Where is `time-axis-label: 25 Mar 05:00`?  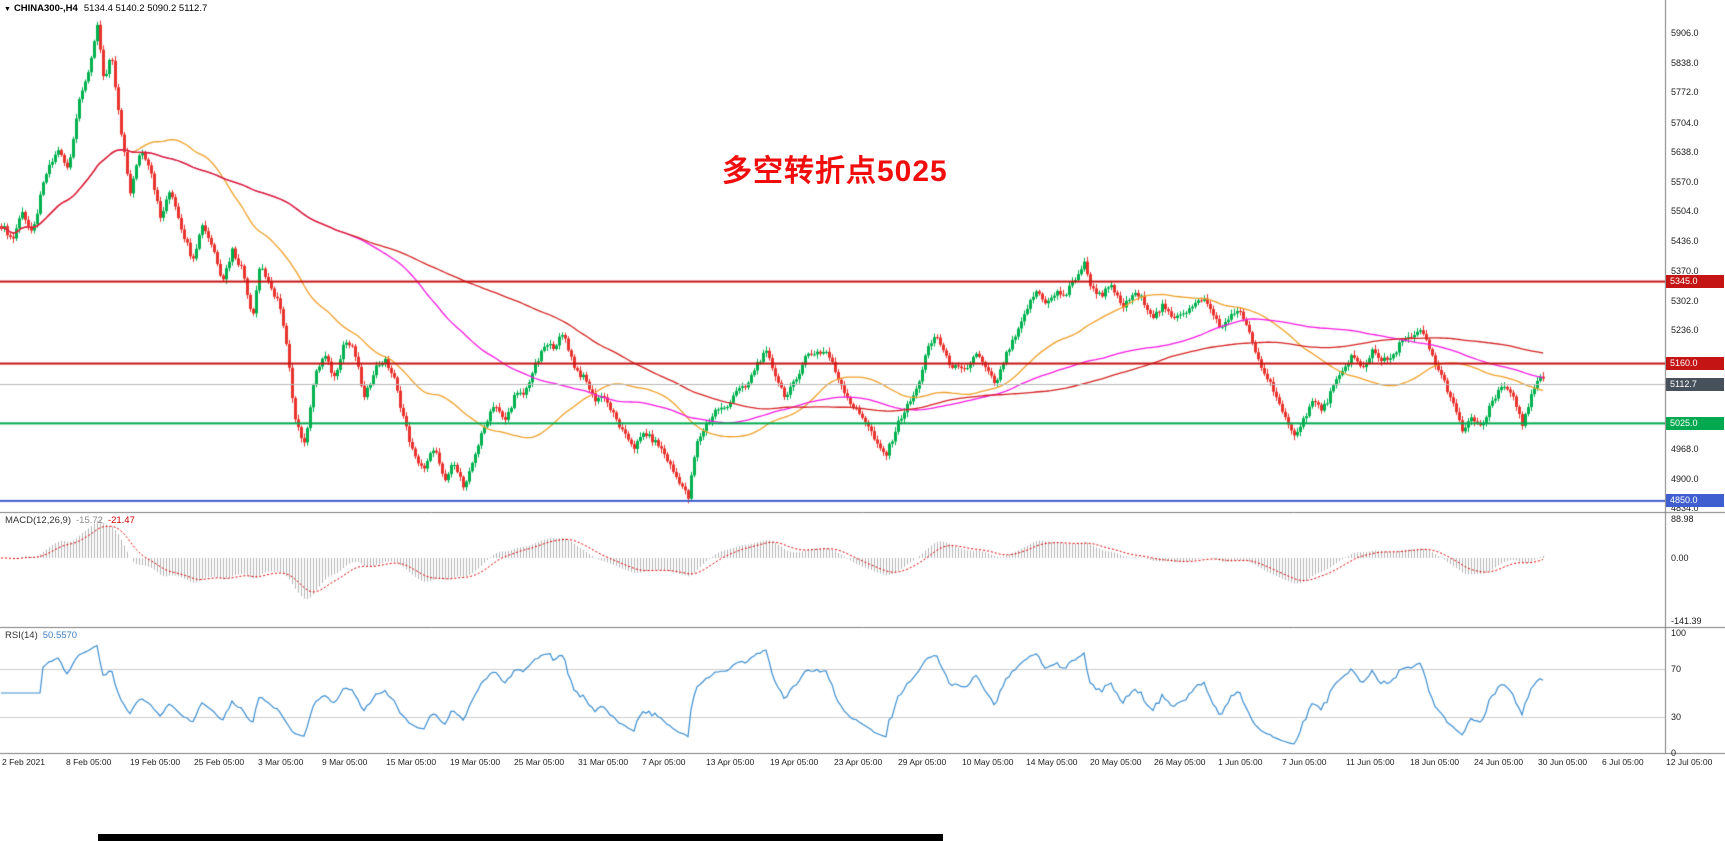
time-axis-label: 25 Mar 05:00 is located at coordinates (539, 762).